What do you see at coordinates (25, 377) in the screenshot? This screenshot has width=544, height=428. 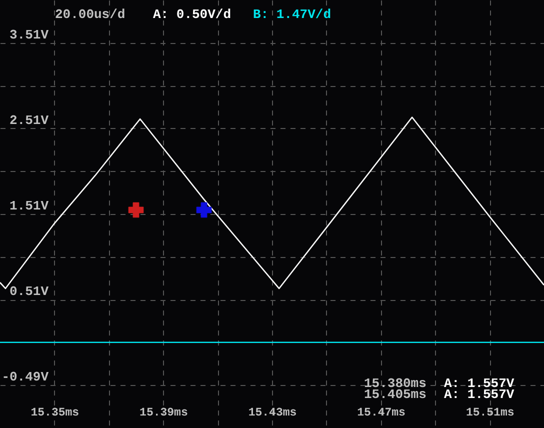 I see `y-tick-label: -0.49V` at bounding box center [25, 377].